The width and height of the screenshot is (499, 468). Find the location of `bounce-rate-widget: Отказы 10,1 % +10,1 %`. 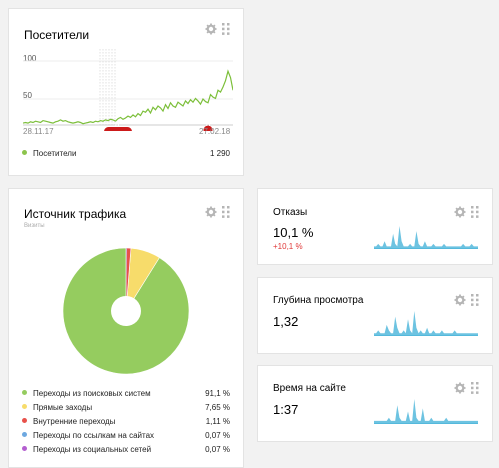

bounce-rate-widget: Отказы 10,1 % +10,1 % is located at coordinates (375, 226).